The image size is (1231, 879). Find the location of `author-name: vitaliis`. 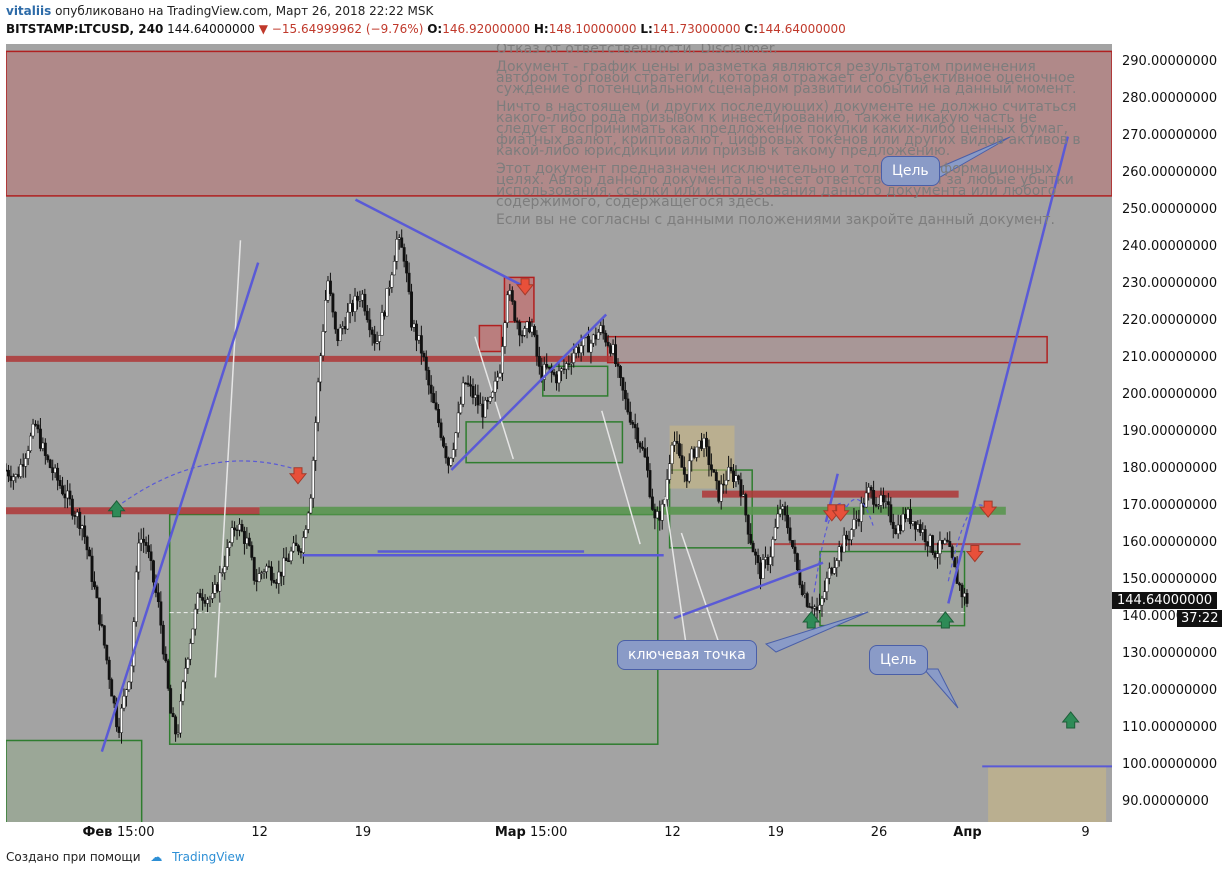

author-name: vitaliis is located at coordinates (29, 11).